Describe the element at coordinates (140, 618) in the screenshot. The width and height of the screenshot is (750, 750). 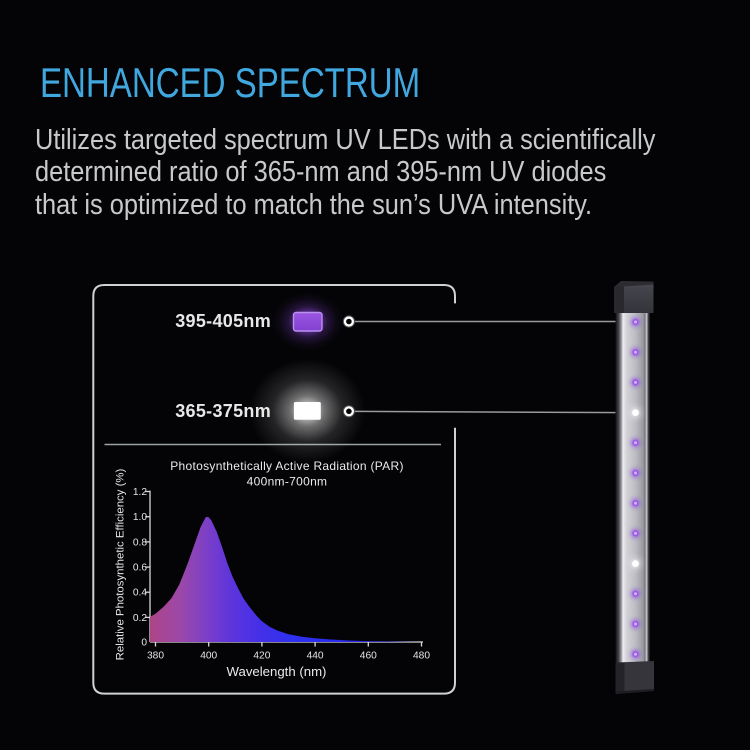
I see `svg-text: 0.2` at that location.